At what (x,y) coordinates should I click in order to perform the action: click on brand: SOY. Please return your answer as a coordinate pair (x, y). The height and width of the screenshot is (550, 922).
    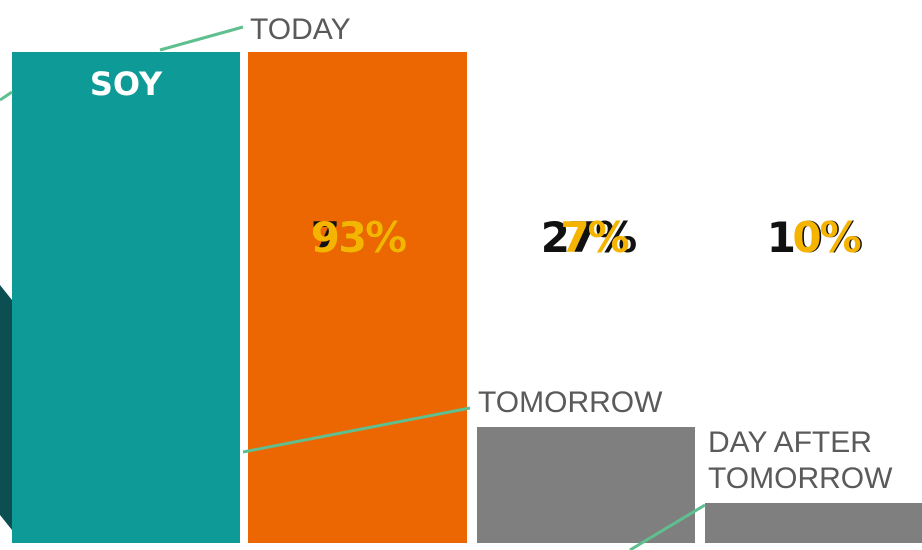
    Looking at the image, I should click on (126, 84).